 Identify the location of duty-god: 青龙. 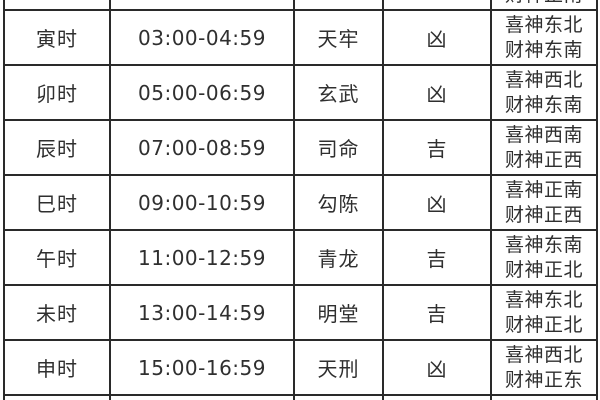
(338, 259).